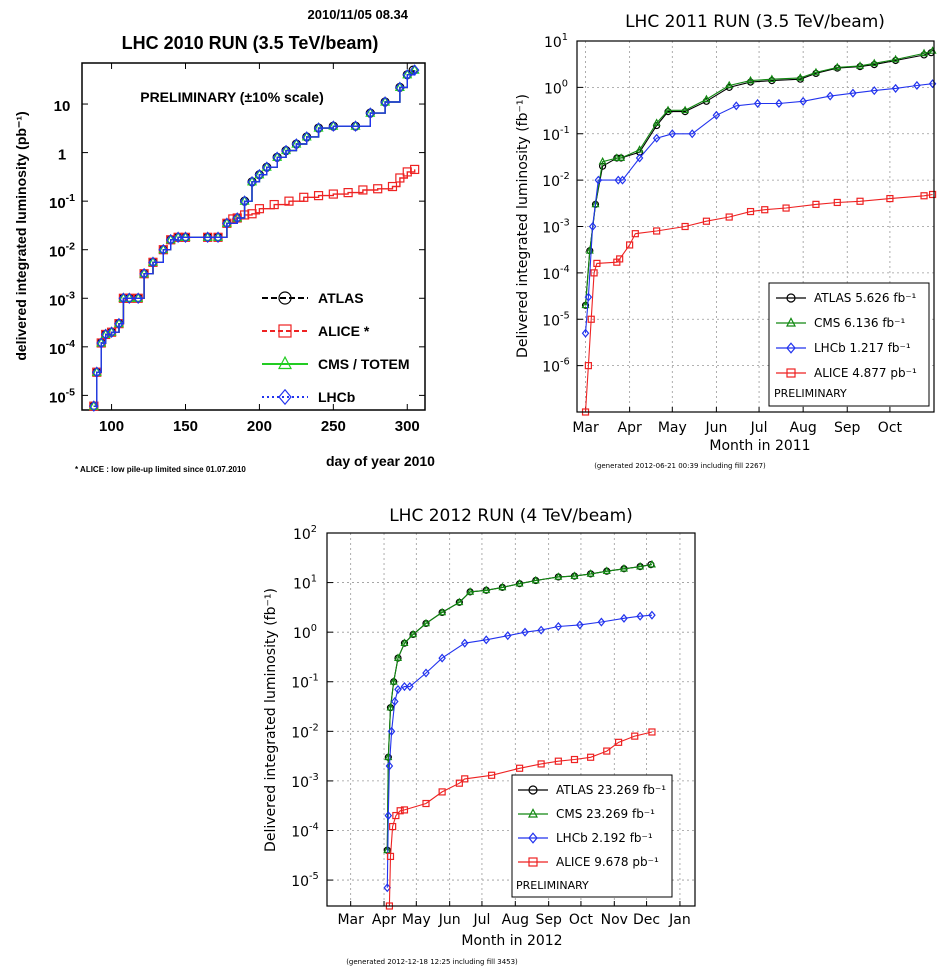  I want to click on y-tick-label-4-exp: -2, so click(565, 176).